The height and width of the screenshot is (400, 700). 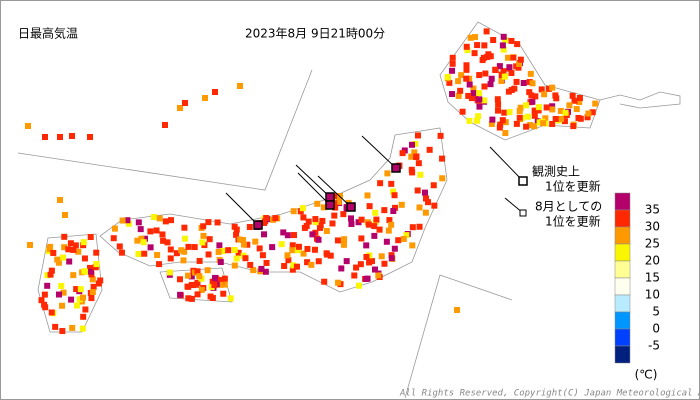 I want to click on scale-unit: (℃), so click(x=646, y=375).